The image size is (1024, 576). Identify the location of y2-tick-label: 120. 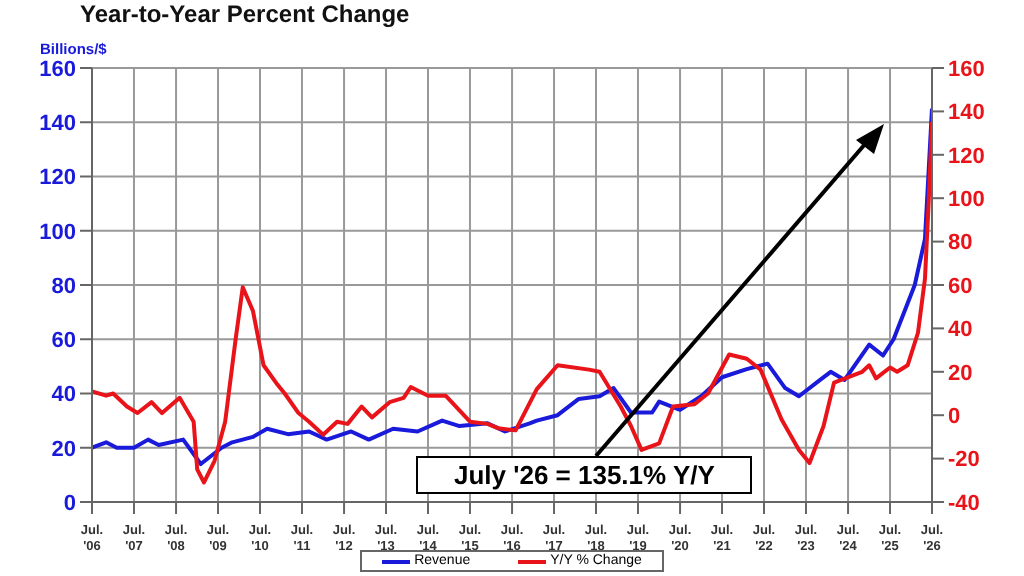
(966, 156).